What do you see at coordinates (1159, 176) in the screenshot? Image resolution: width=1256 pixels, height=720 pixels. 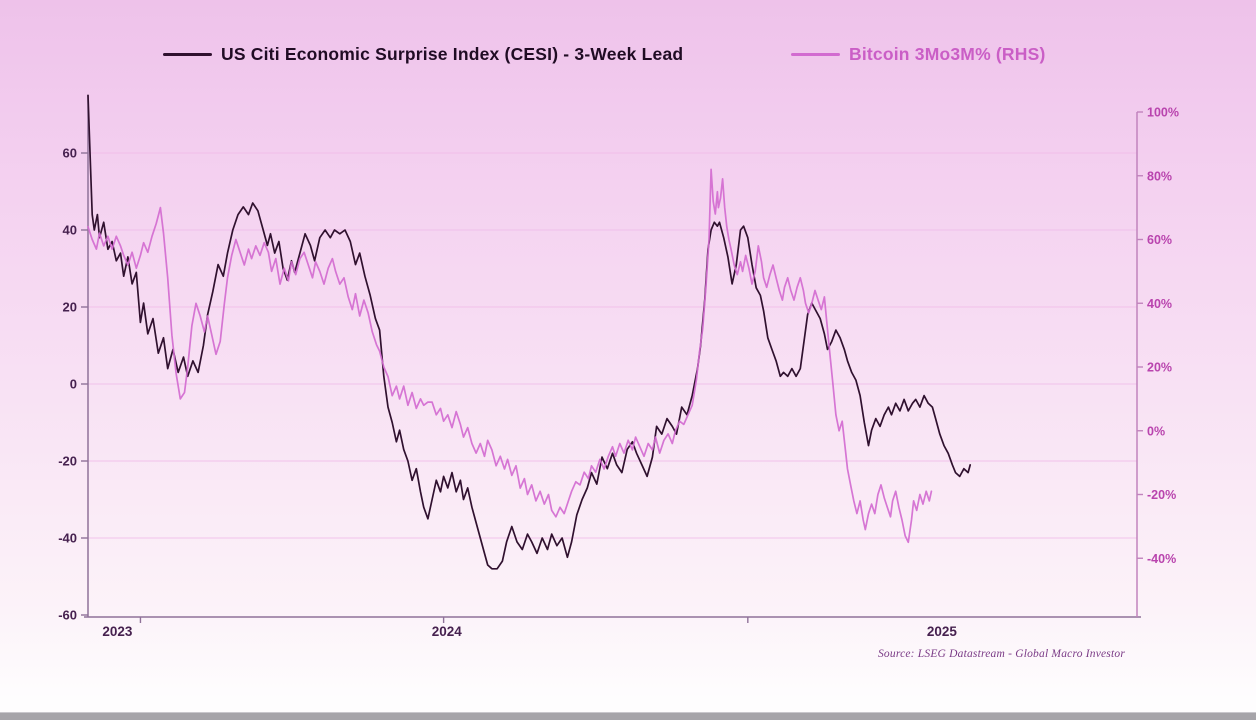 I see `right-axis-tick-label: 80%` at bounding box center [1159, 176].